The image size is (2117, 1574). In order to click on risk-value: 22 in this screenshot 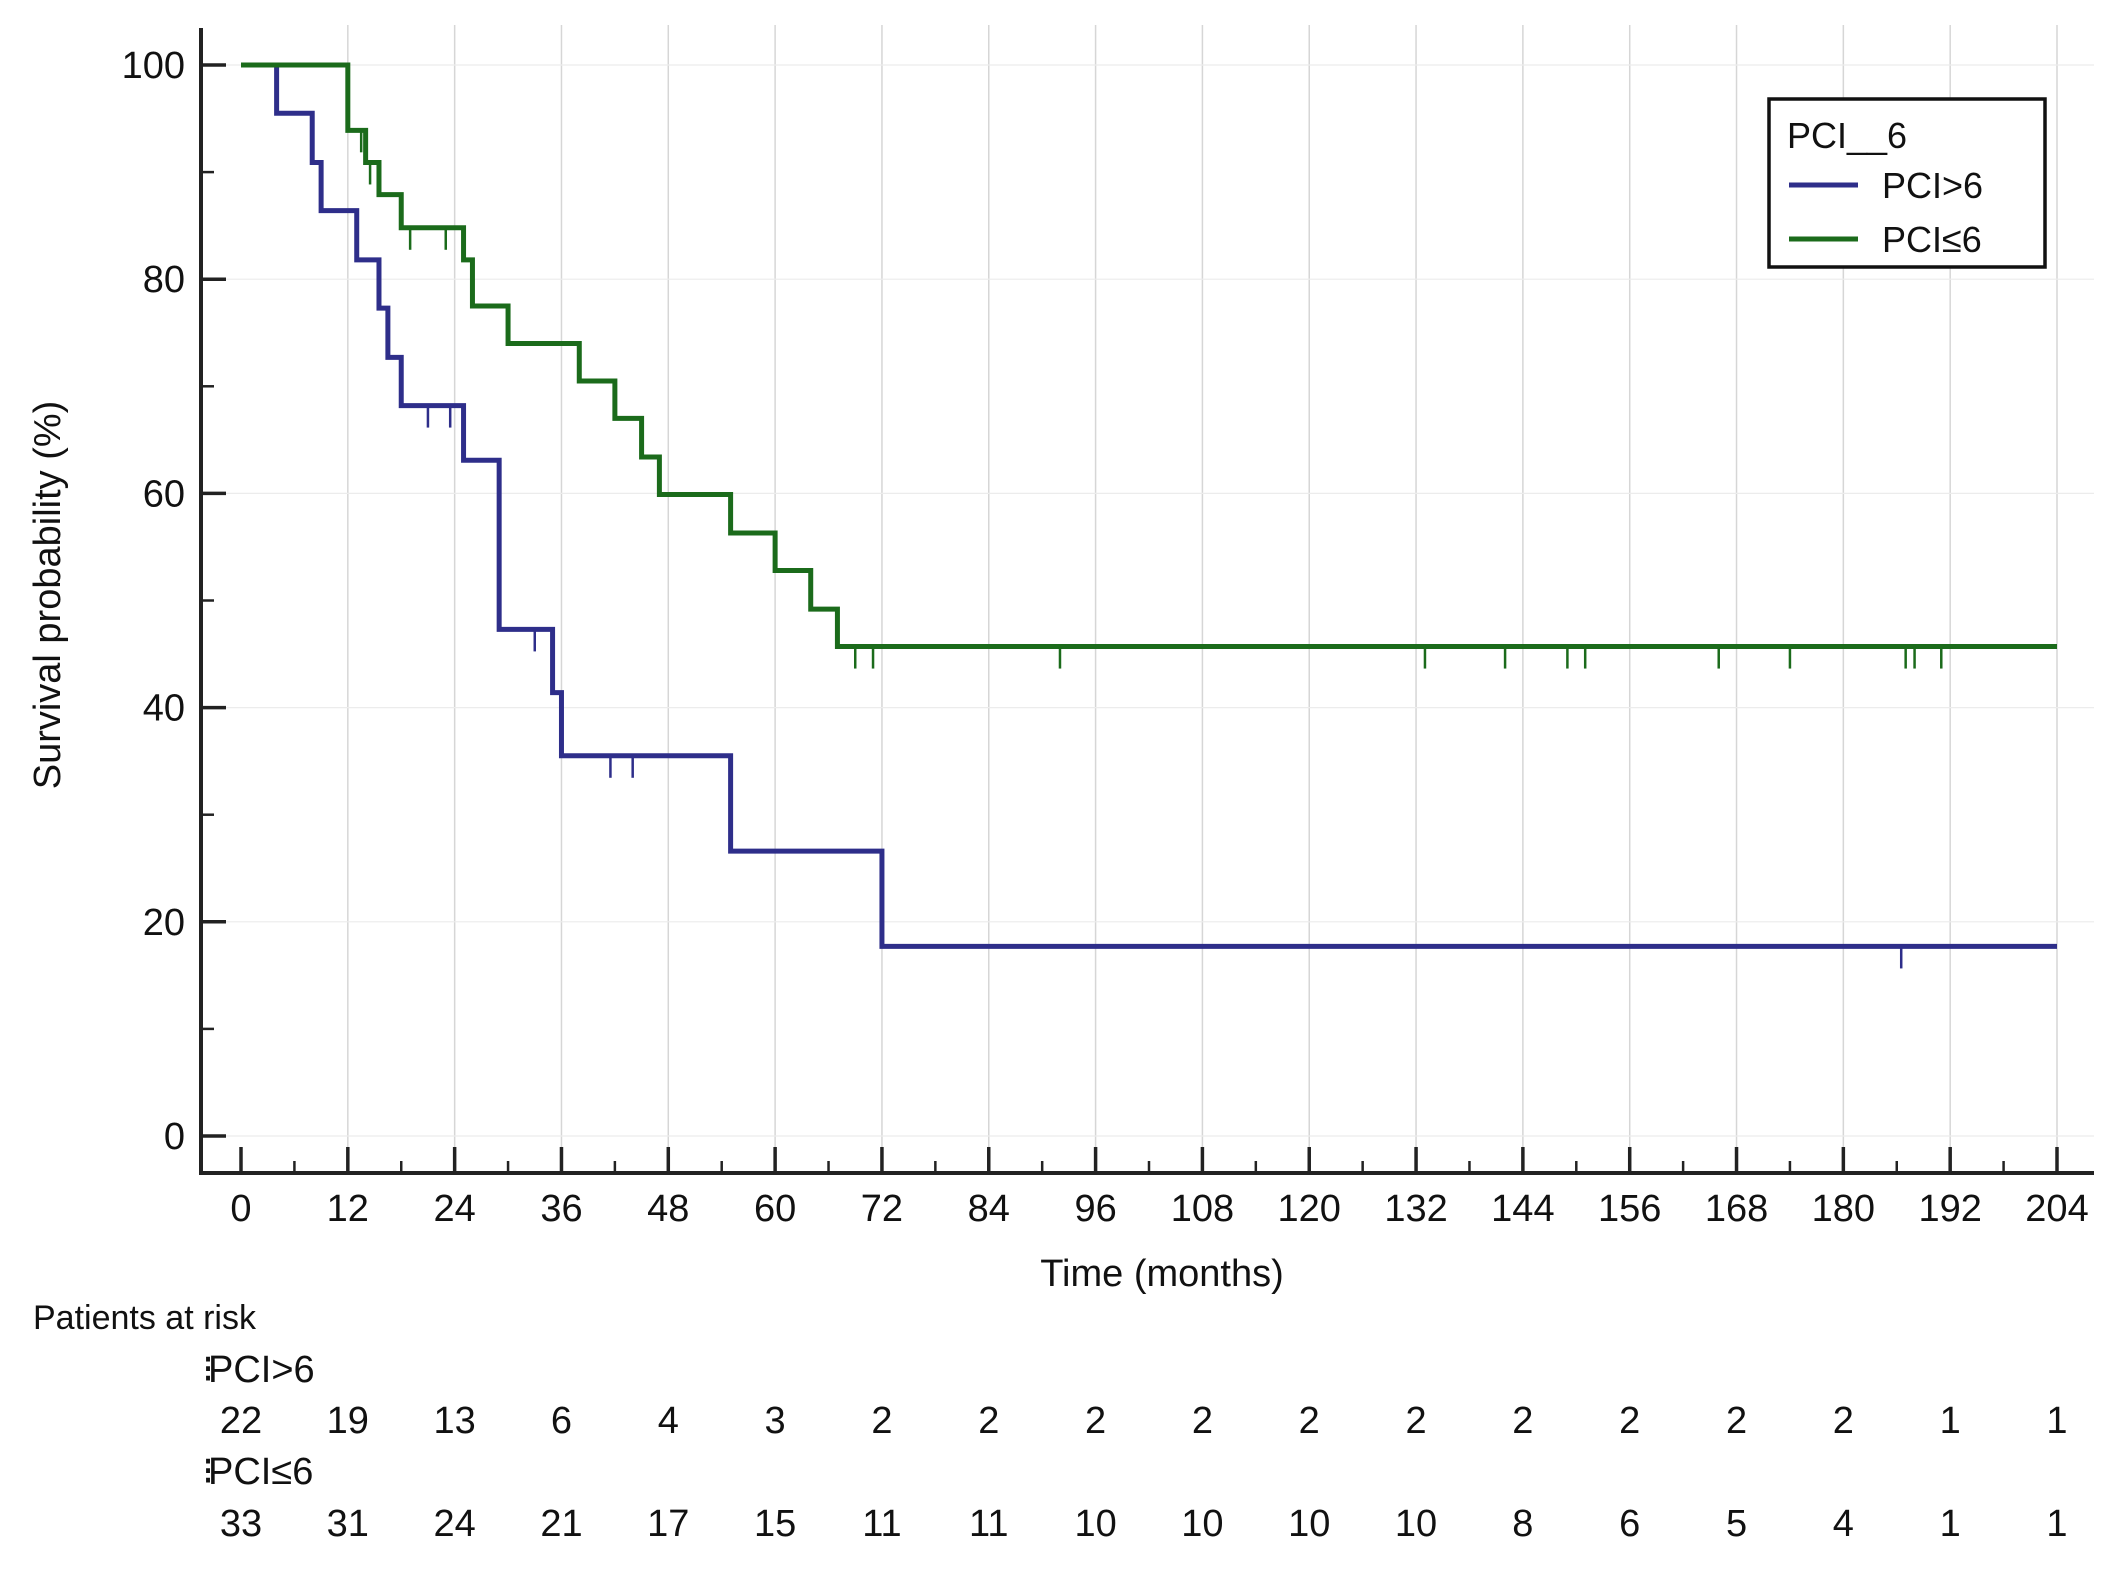, I will do `click(241, 1421)`.